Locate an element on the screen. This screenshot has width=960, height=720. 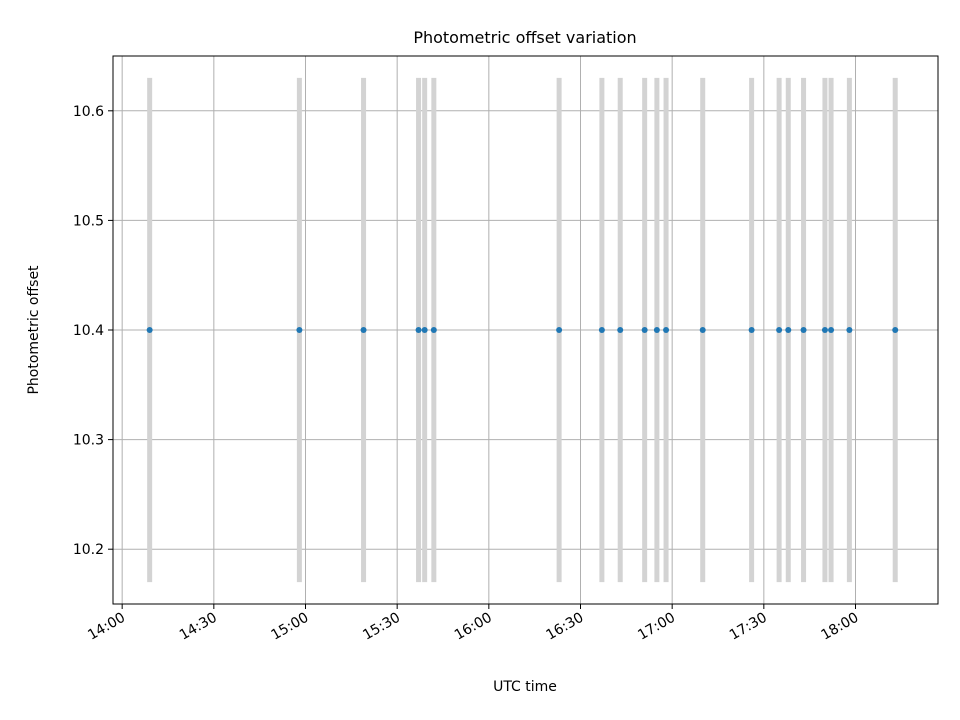
y-axis-ticks: 10.2 10.3 10.4 10.5 10.6 is located at coordinates (93, 331).